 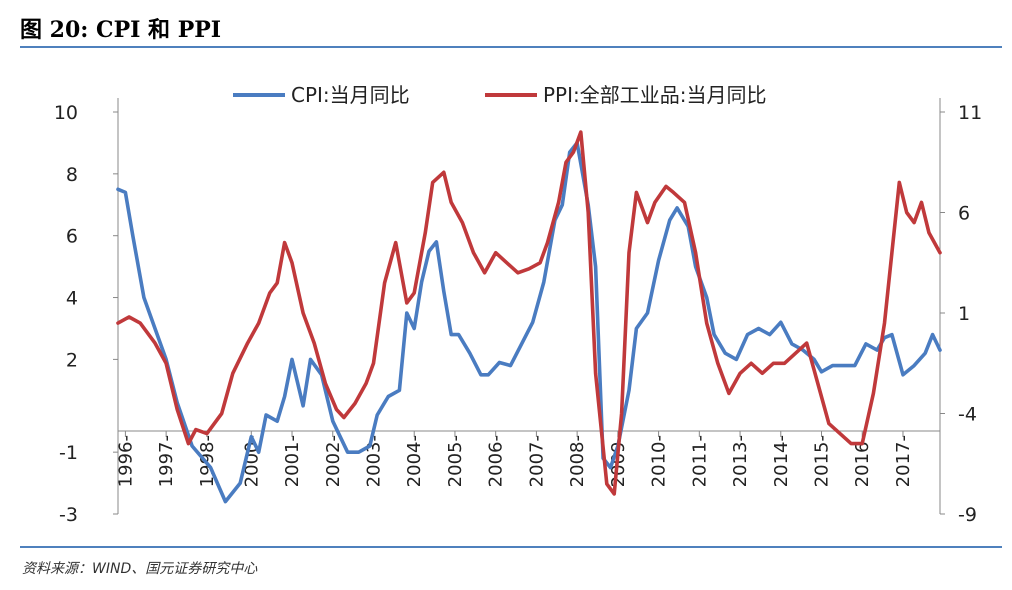 I want to click on x-tick-label: 2013-, so click(x=740, y=461).